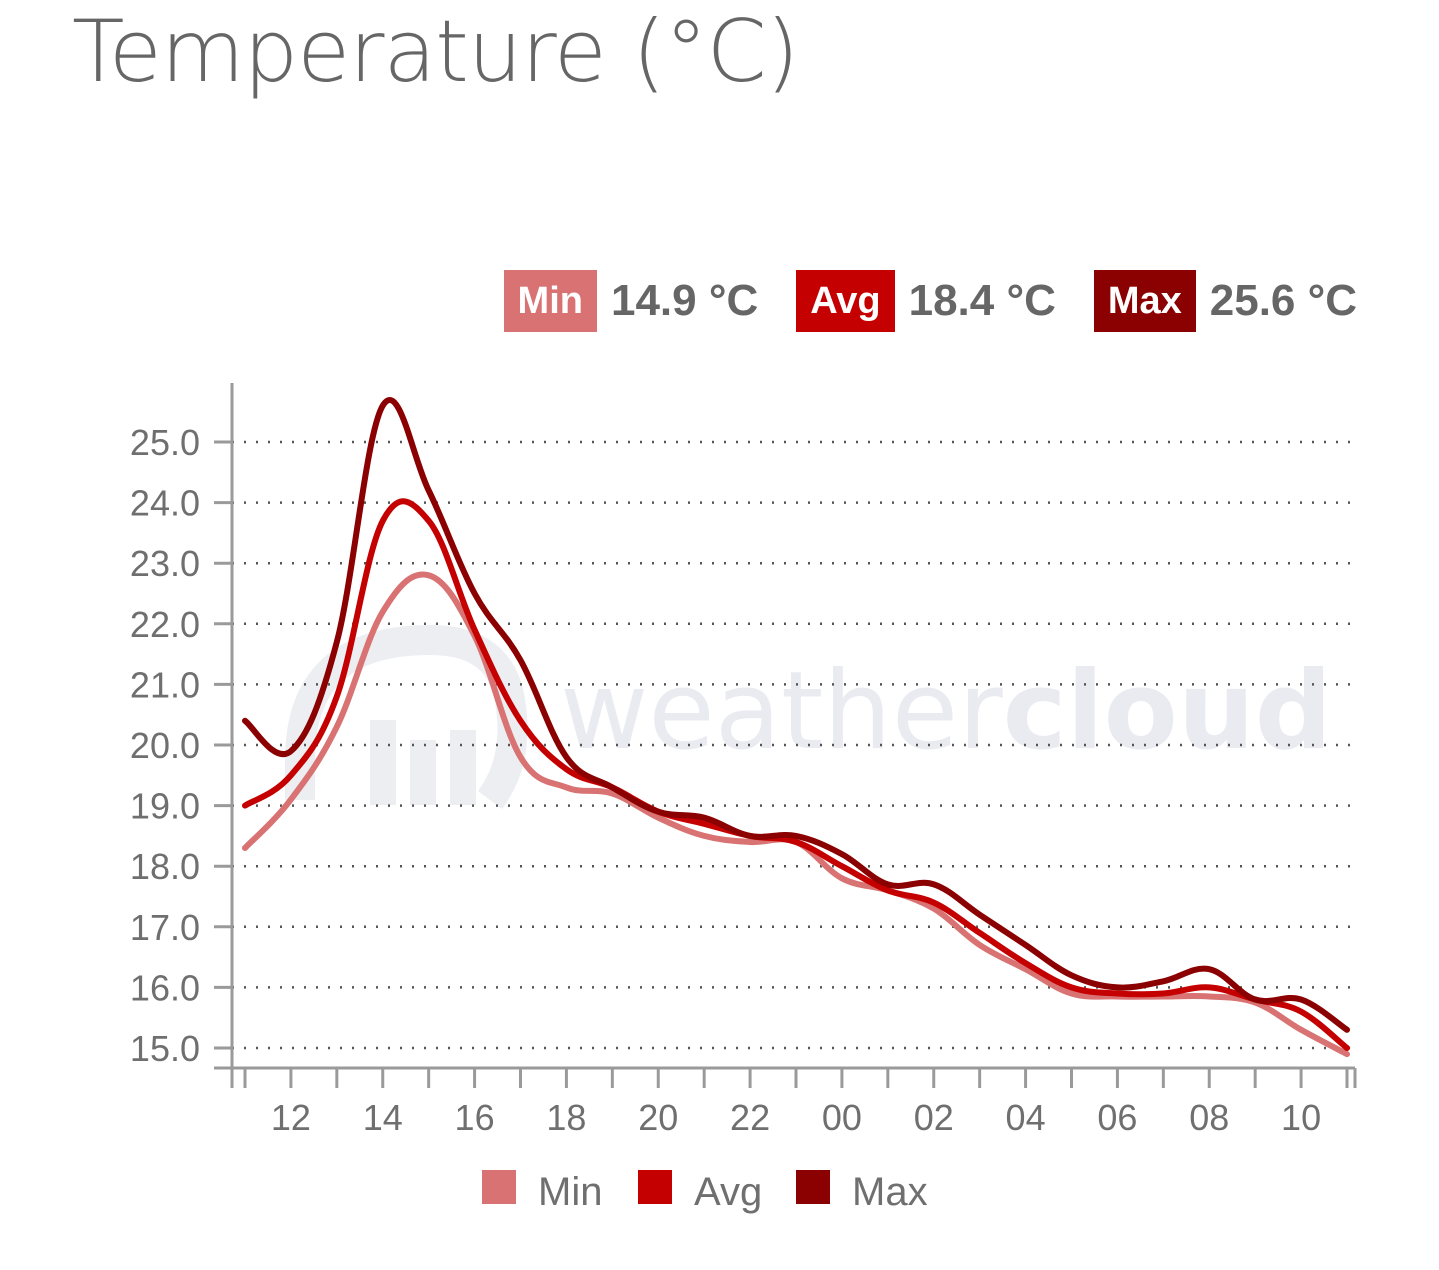 This screenshot has height=1270, width=1439. Describe the element at coordinates (934, 1117) in the screenshot. I see `x-tick-label: 02` at that location.